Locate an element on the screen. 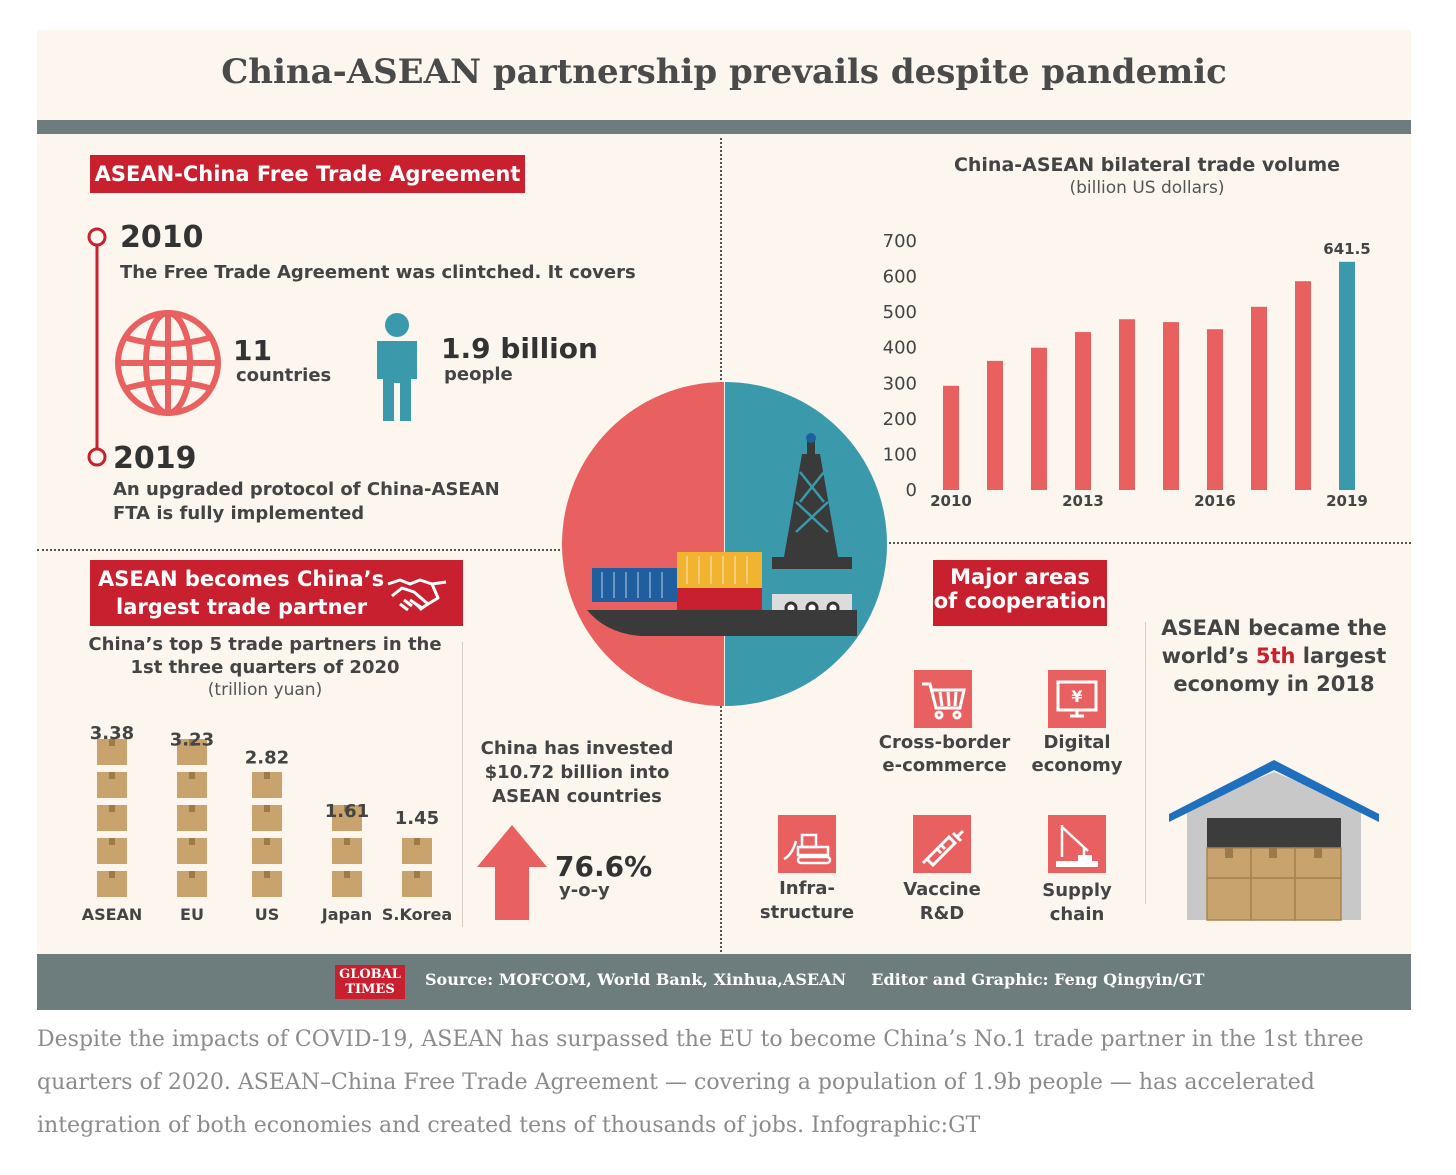  people-number: 1.9 billion is located at coordinates (519, 348).